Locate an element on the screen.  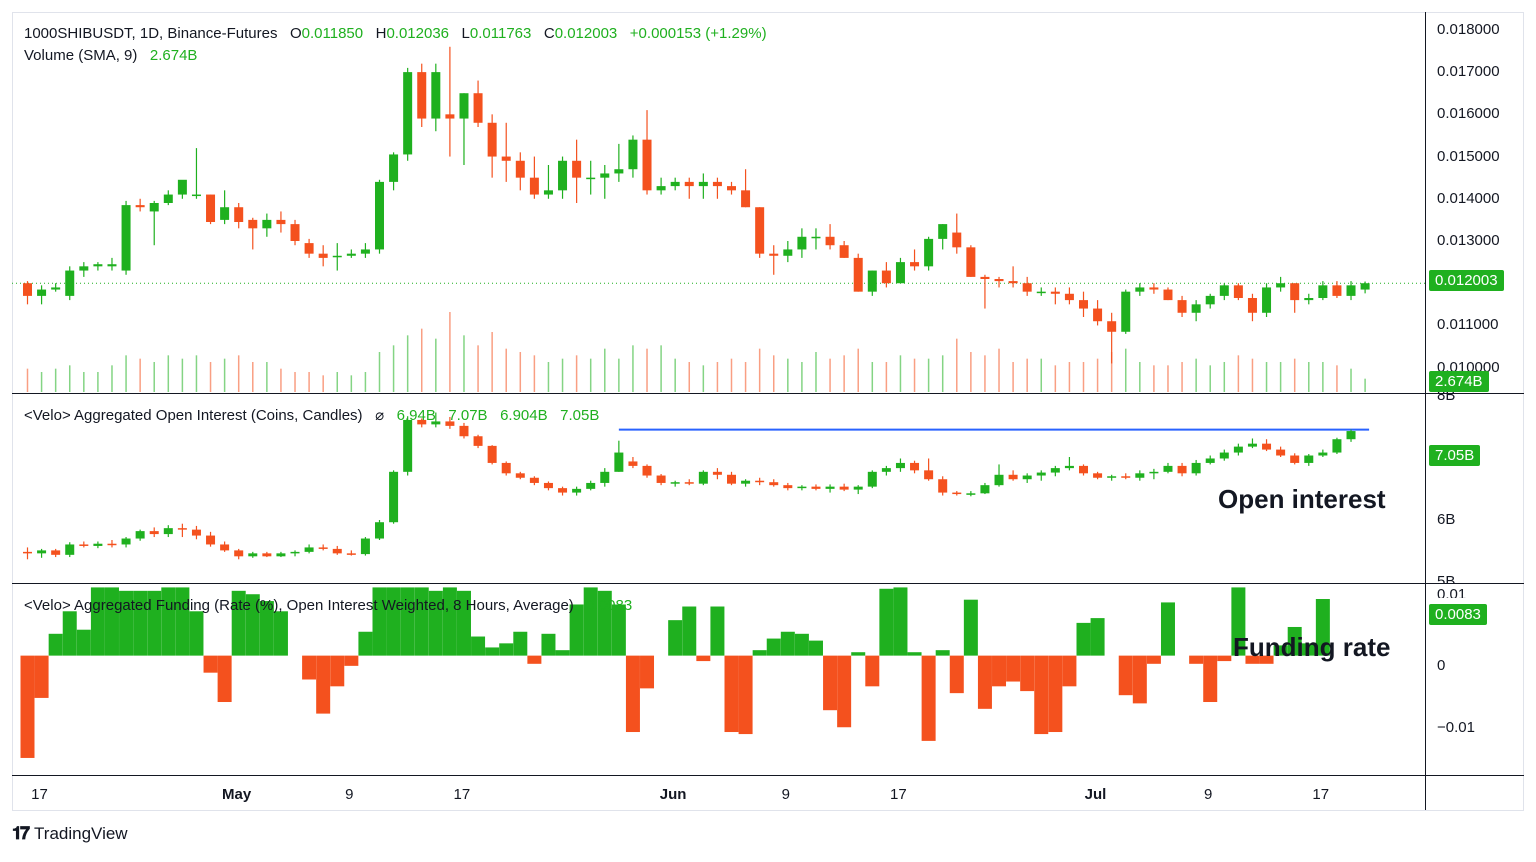
funding-value: 0.0083 is located at coordinates (609, 605).